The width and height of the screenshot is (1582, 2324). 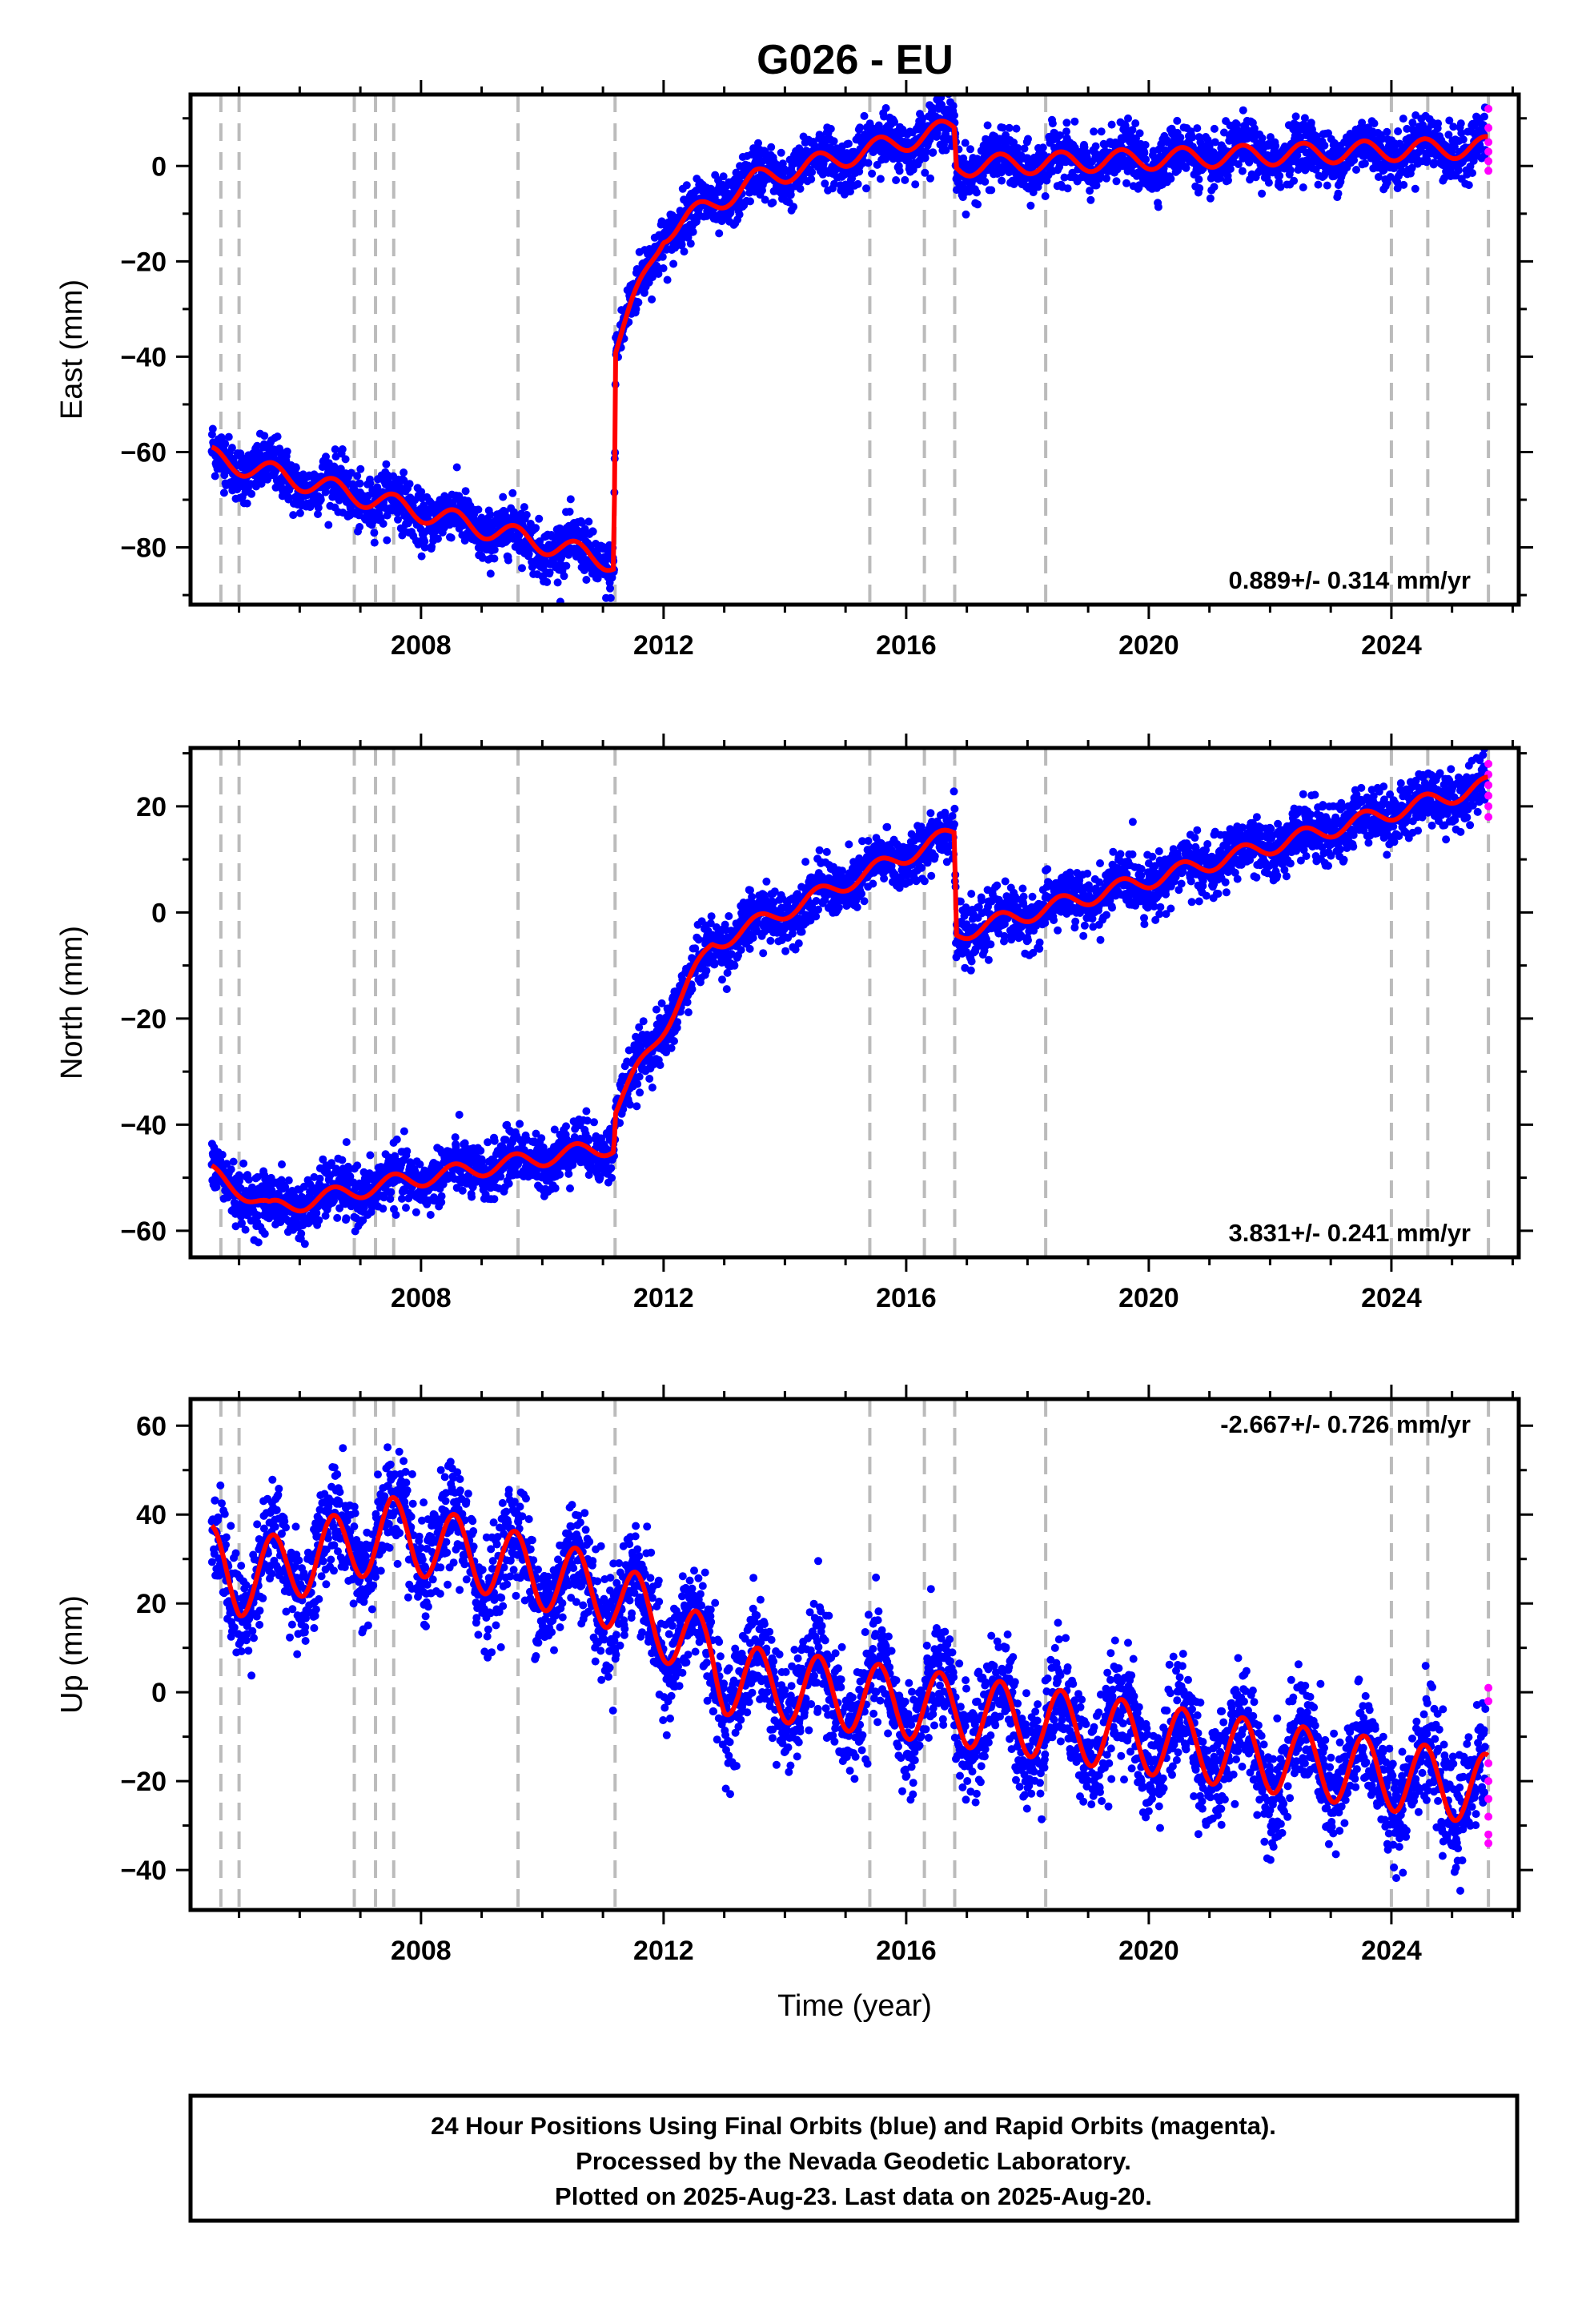 What do you see at coordinates (1391, 645) in the screenshot?
I see `x-tick-label-2024: 2024` at bounding box center [1391, 645].